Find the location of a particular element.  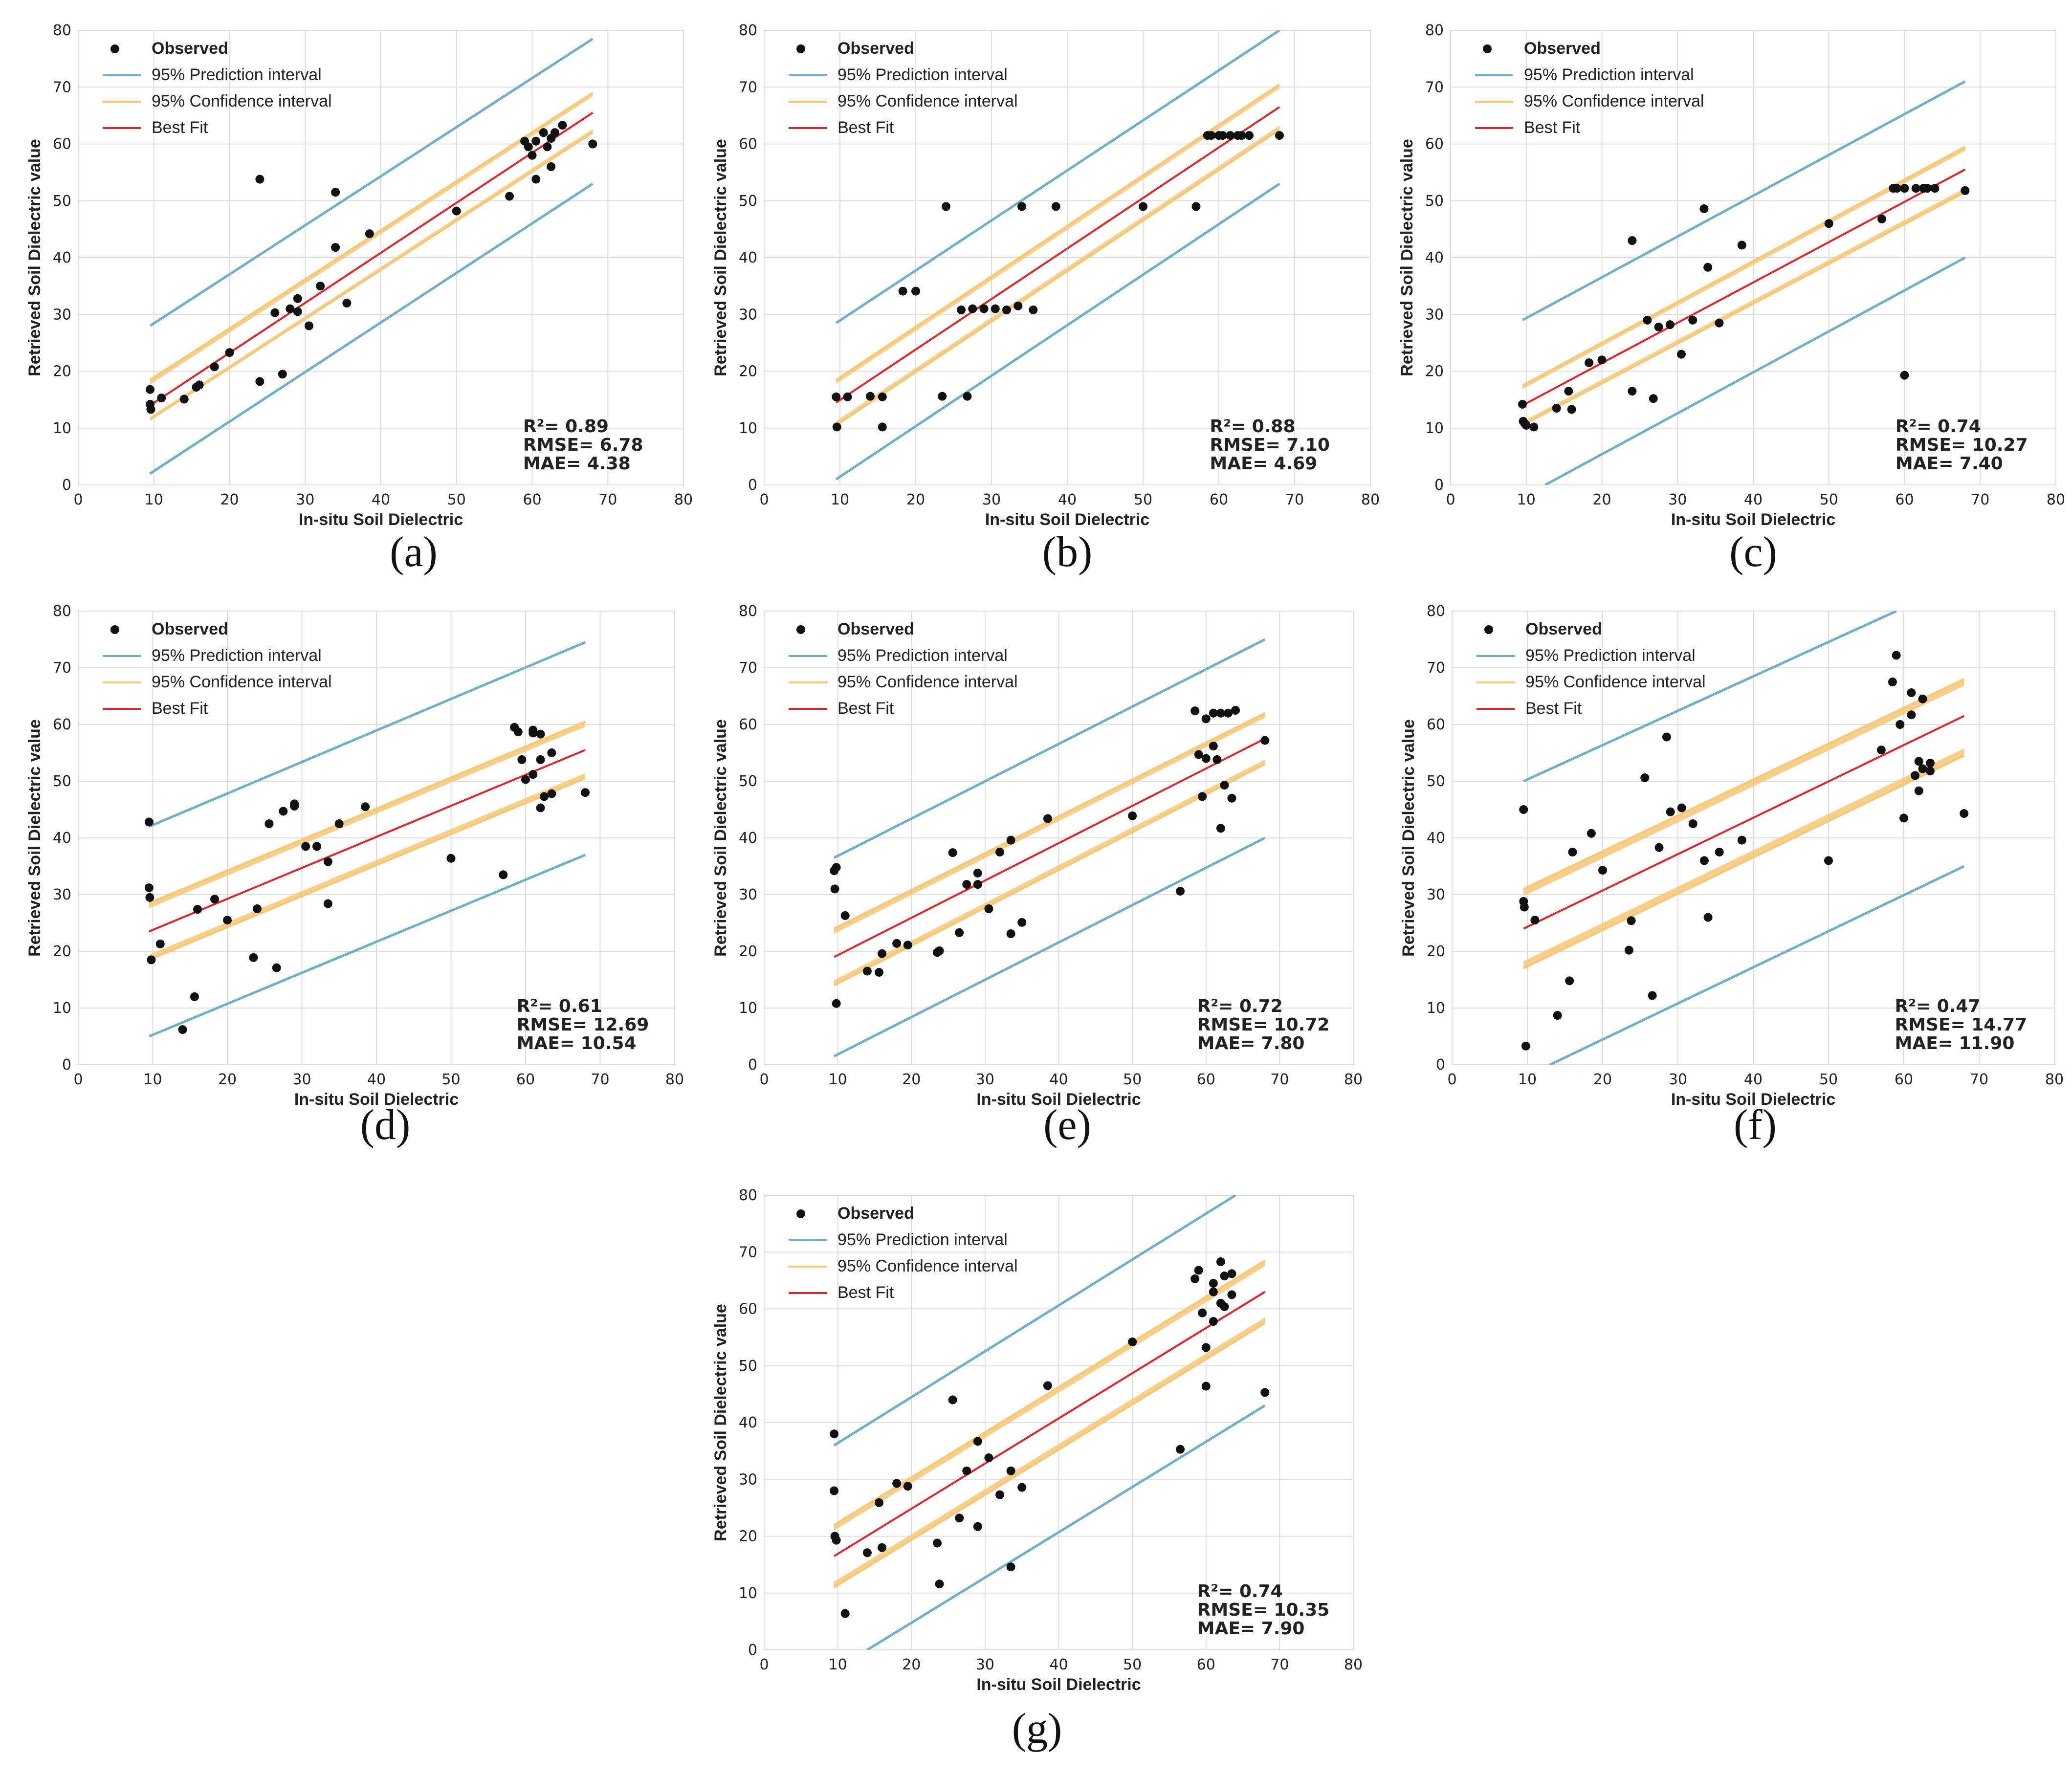

x-tick-label: 70 is located at coordinates (1279, 1079).